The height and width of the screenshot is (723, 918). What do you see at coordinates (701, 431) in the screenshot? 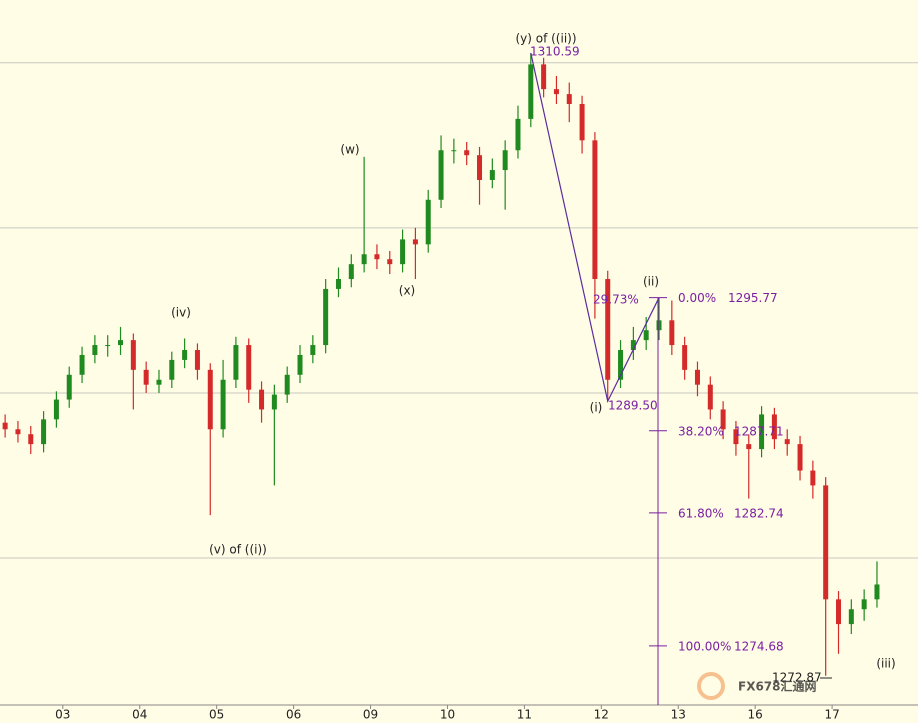
I see `fib-pct: 38.20%` at bounding box center [701, 431].